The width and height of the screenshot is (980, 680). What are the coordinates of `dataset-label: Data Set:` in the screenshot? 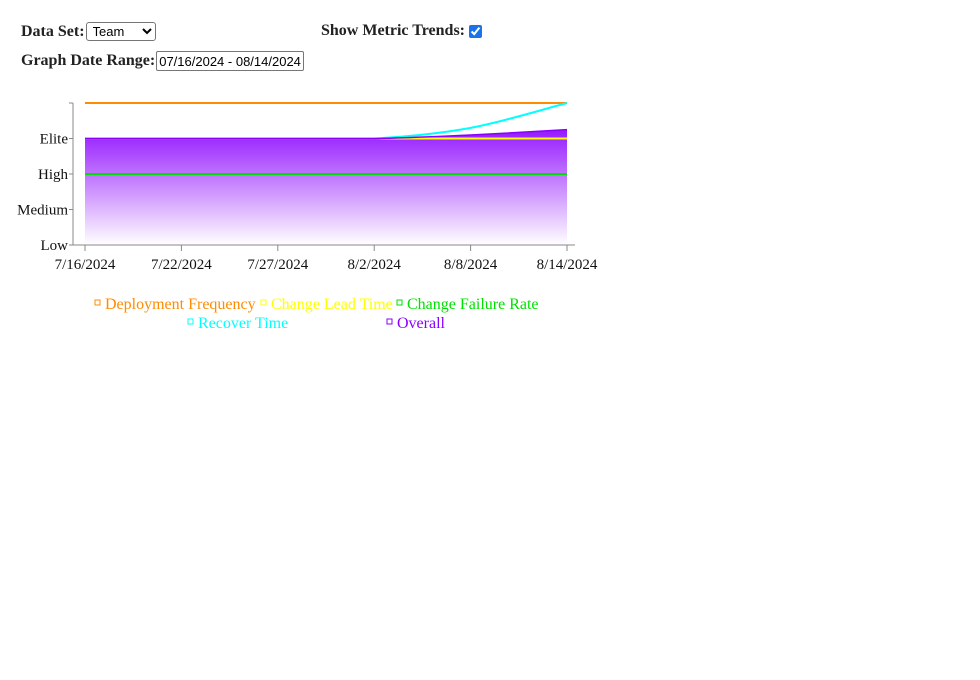 It's located at (53, 31).